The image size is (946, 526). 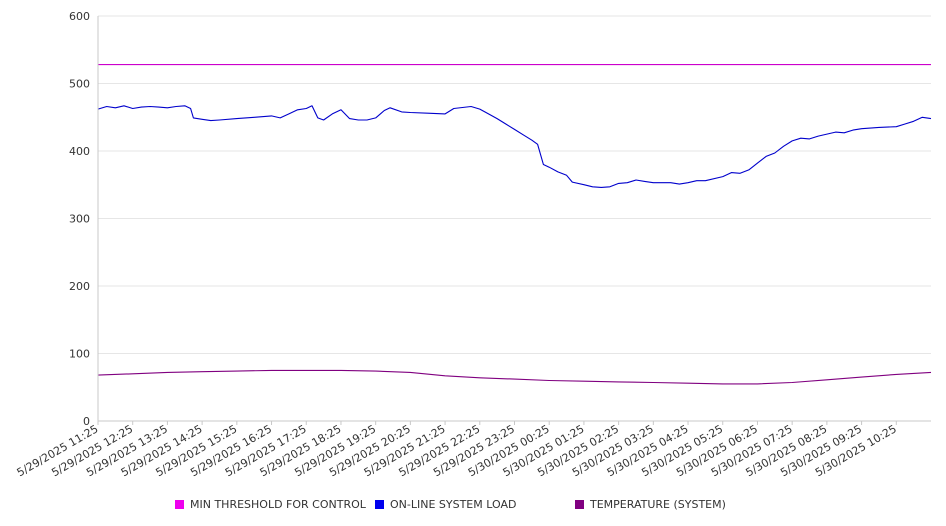 What do you see at coordinates (514, 146) in the screenshot?
I see `series-line-system-load` at bounding box center [514, 146].